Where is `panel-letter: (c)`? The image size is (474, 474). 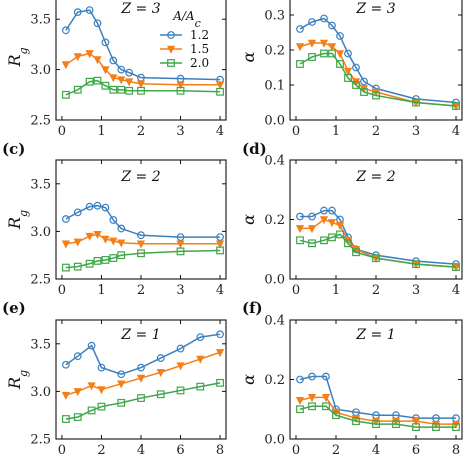
panel-letter: (c) is located at coordinates (13, 149).